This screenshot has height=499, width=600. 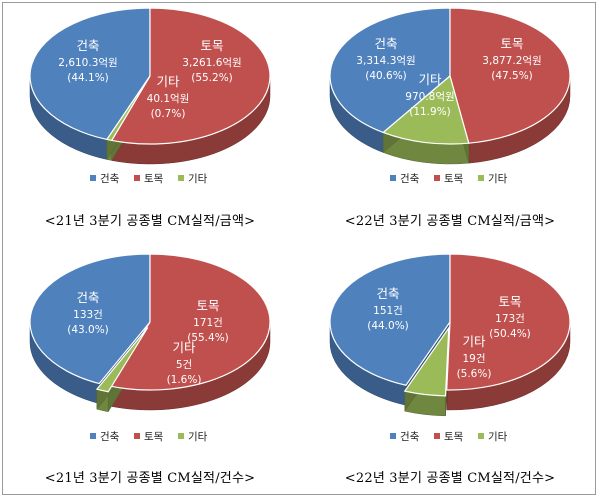 I want to click on slice-value-civil: 3,877.2억원, so click(x=511, y=61).